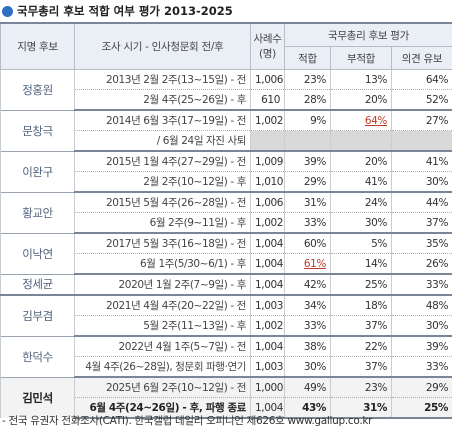 This screenshot has height=434, width=452. Describe the element at coordinates (162, 79) in the screenshot. I see `period: 2013년 2월 2주(13~15일) - 전` at that location.